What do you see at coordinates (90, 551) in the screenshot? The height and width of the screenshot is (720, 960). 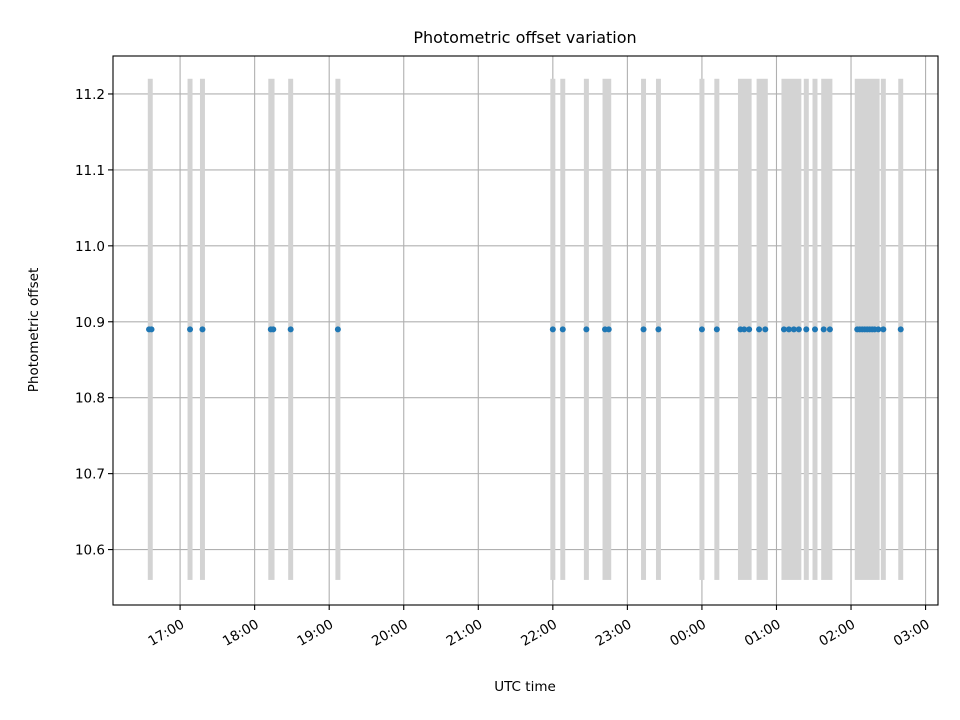 I see `y-tick-label: 10.6` at bounding box center [90, 551].